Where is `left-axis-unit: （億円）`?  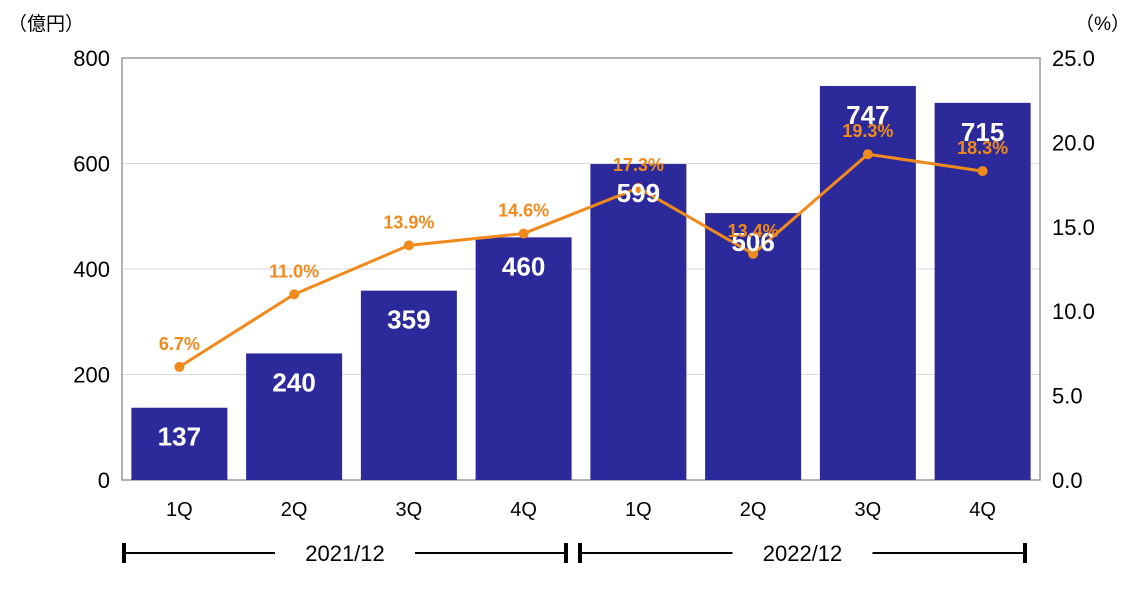
left-axis-unit: （億円） is located at coordinates (46, 24).